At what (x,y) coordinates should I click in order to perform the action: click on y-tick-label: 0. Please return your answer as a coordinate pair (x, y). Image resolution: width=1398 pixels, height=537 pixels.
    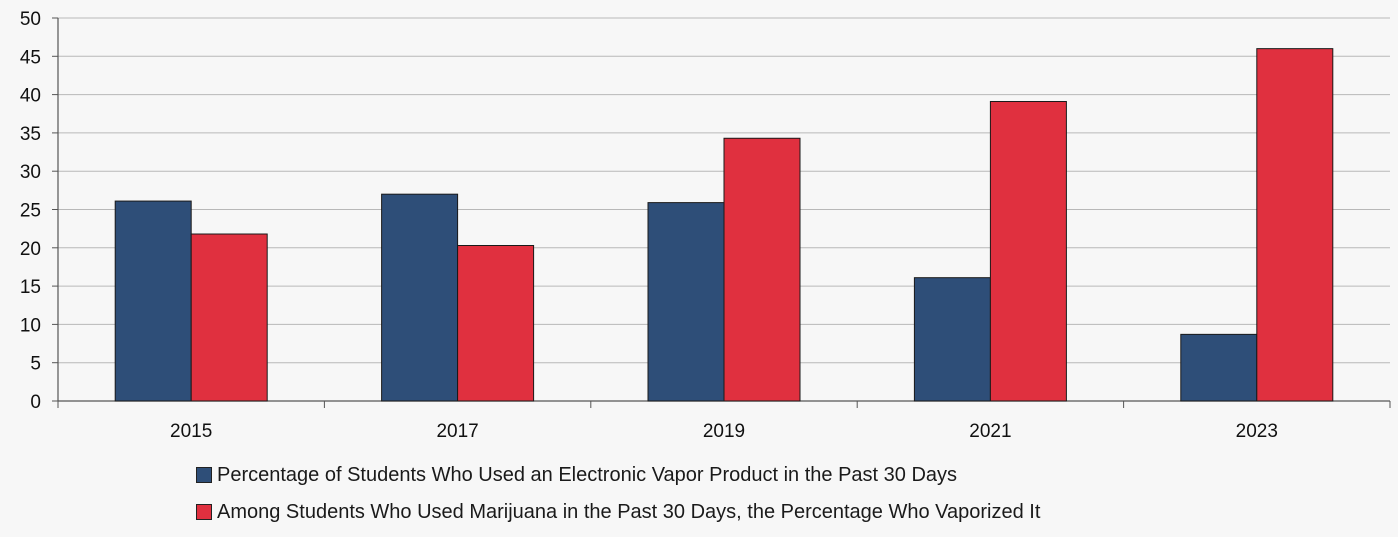
    Looking at the image, I should click on (35, 402).